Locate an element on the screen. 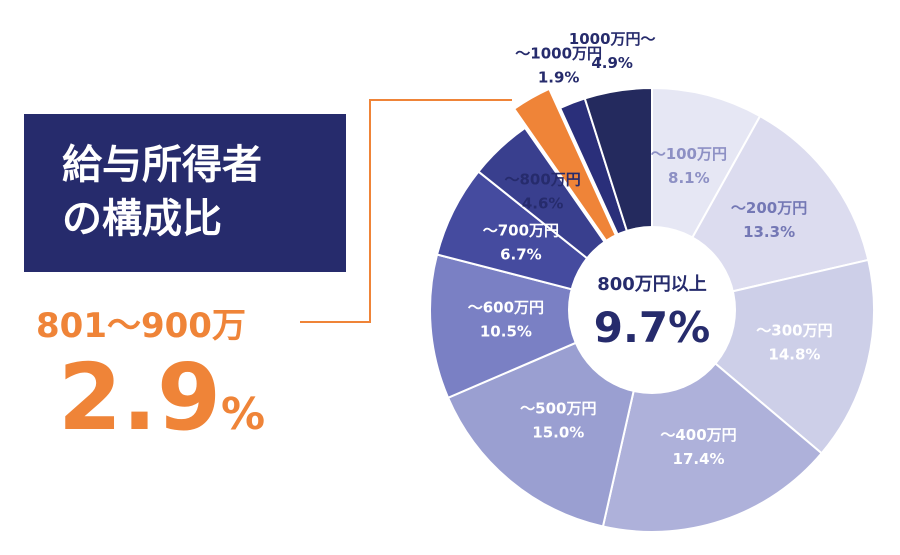 The height and width of the screenshot is (555, 900). slice-label-value: 4.6% is located at coordinates (543, 203).